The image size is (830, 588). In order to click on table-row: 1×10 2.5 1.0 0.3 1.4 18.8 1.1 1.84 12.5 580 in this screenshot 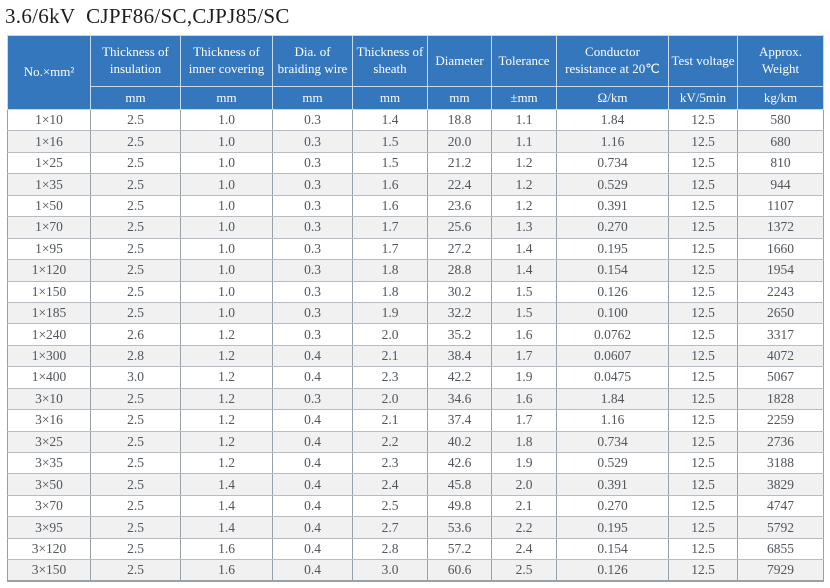, I will do `click(415, 120)`.